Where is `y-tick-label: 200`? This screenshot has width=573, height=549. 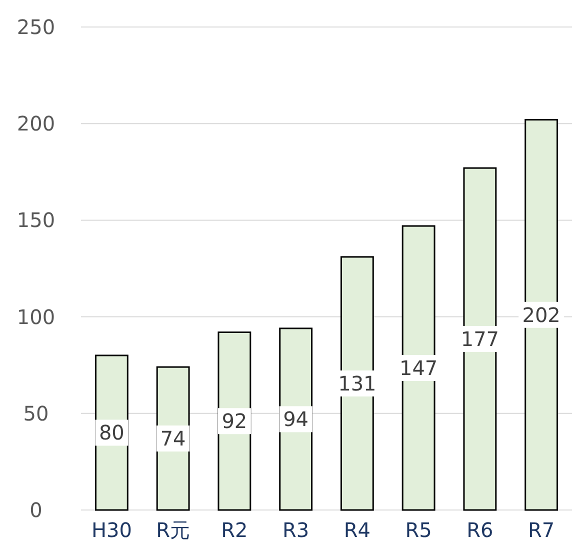 y-tick-label: 200 is located at coordinates (36, 124).